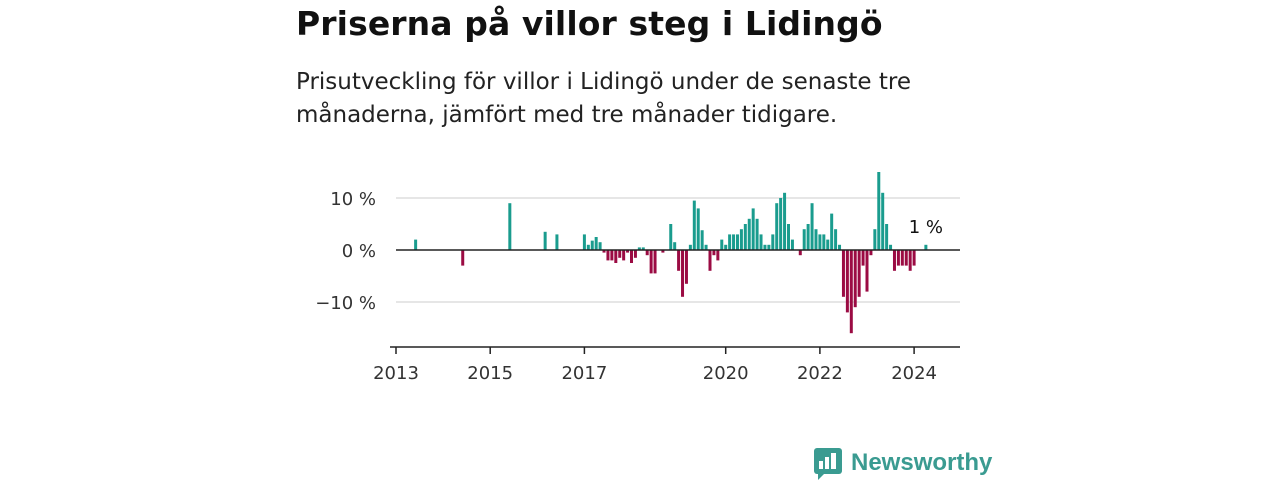 This screenshot has height=480, width=1280. I want to click on y-tick-label: 10 %, so click(353, 199).